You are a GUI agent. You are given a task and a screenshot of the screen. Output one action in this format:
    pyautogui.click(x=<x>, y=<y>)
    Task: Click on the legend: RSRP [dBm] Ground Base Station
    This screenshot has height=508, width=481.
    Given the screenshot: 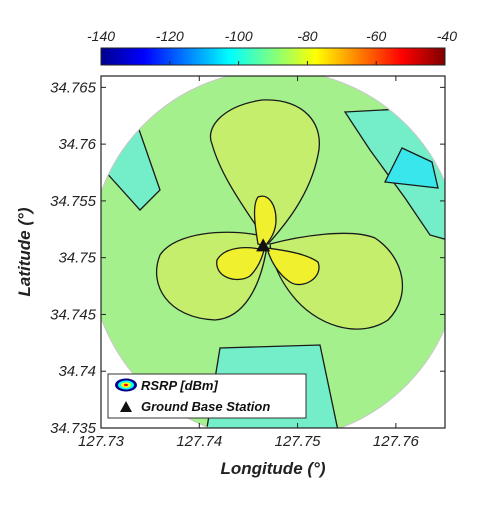 What is the action you would take?
    pyautogui.click(x=207, y=396)
    